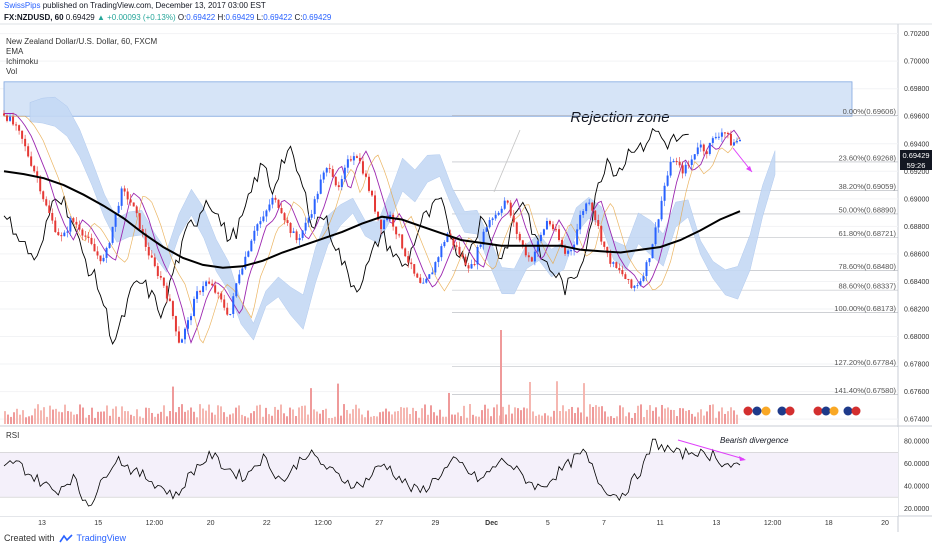 The width and height of the screenshot is (932, 550). Describe the element at coordinates (211, 523) in the screenshot. I see `x-tick-3: 20` at that location.